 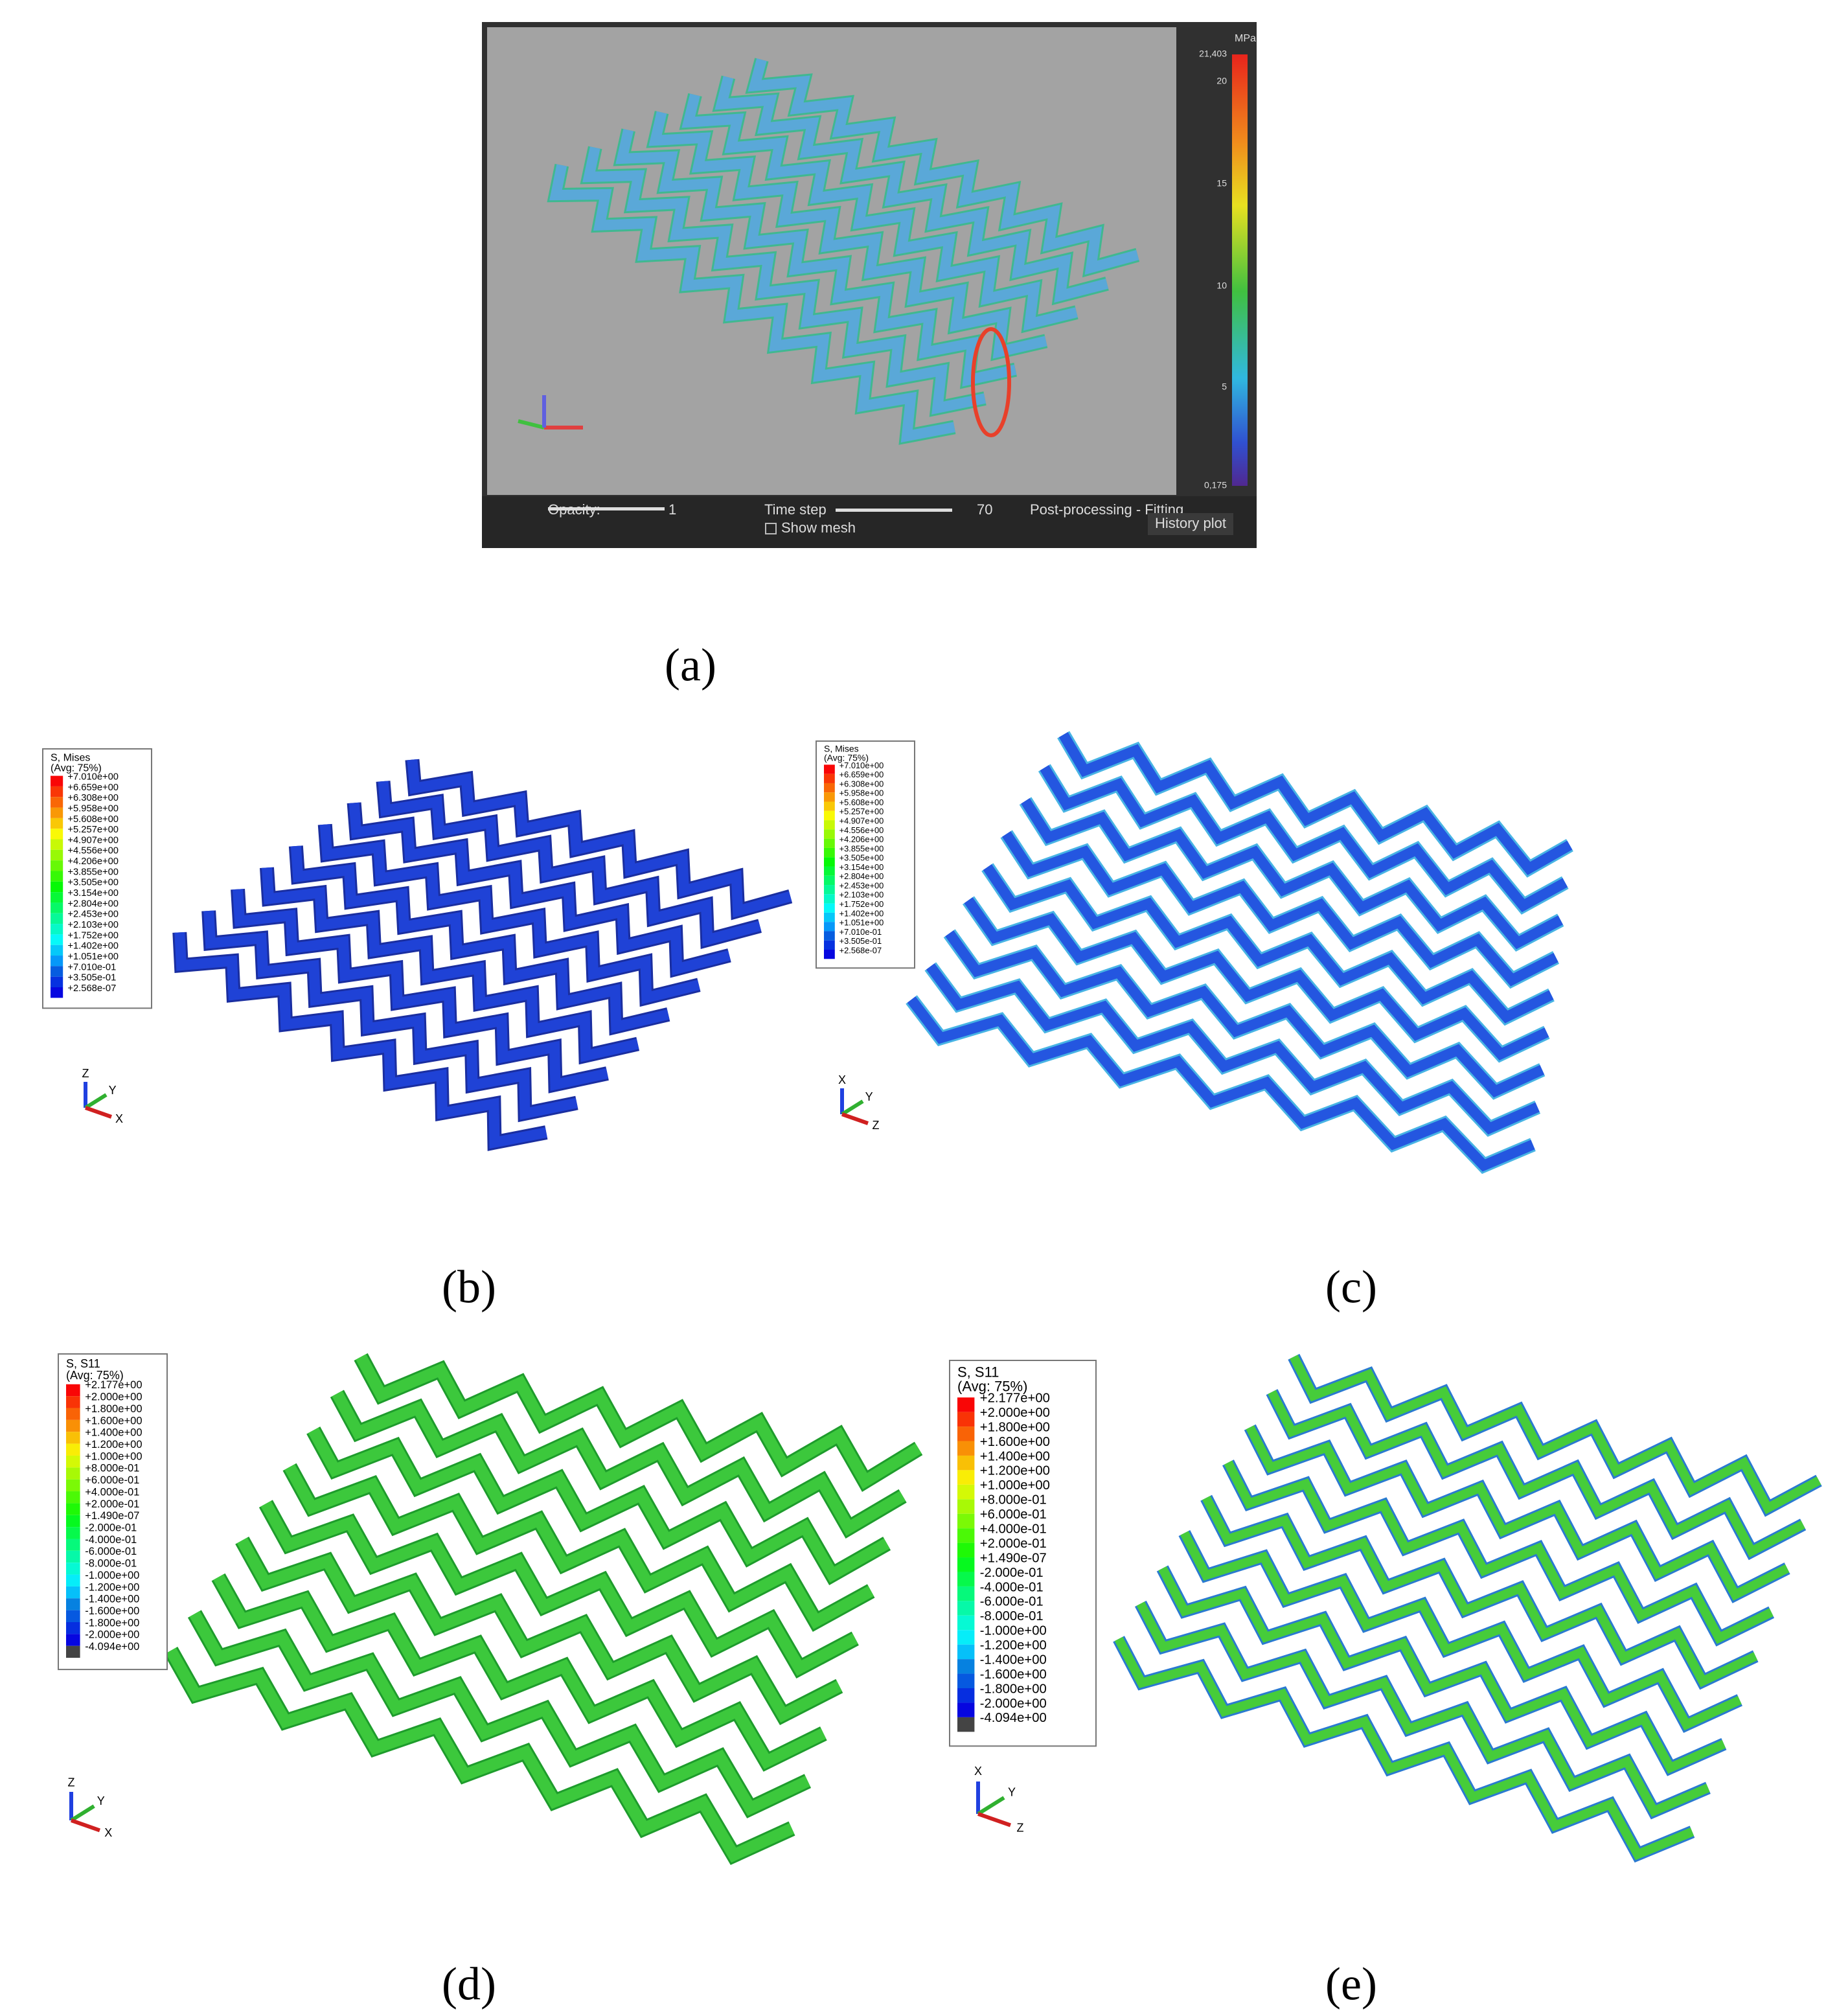 What do you see at coordinates (861, 923) in the screenshot?
I see `legend-value: +1.051e+00` at bounding box center [861, 923].